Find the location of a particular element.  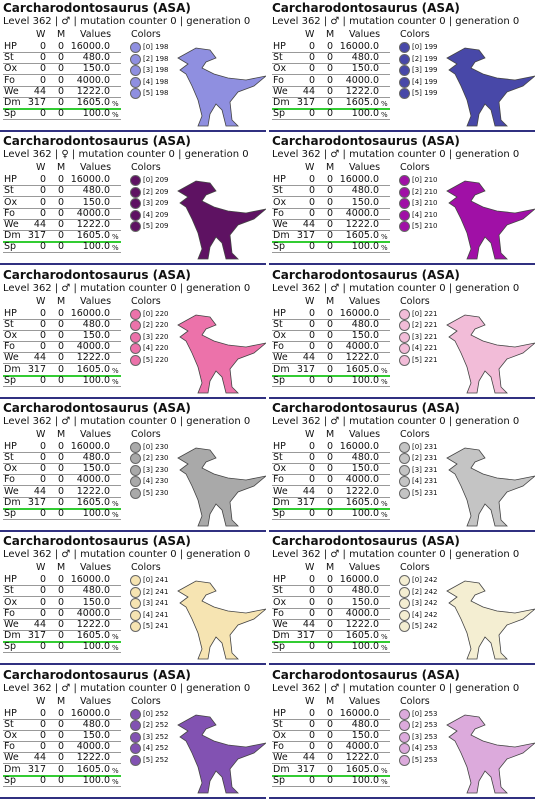

color-label: [3] 253 is located at coordinates (425, 736).